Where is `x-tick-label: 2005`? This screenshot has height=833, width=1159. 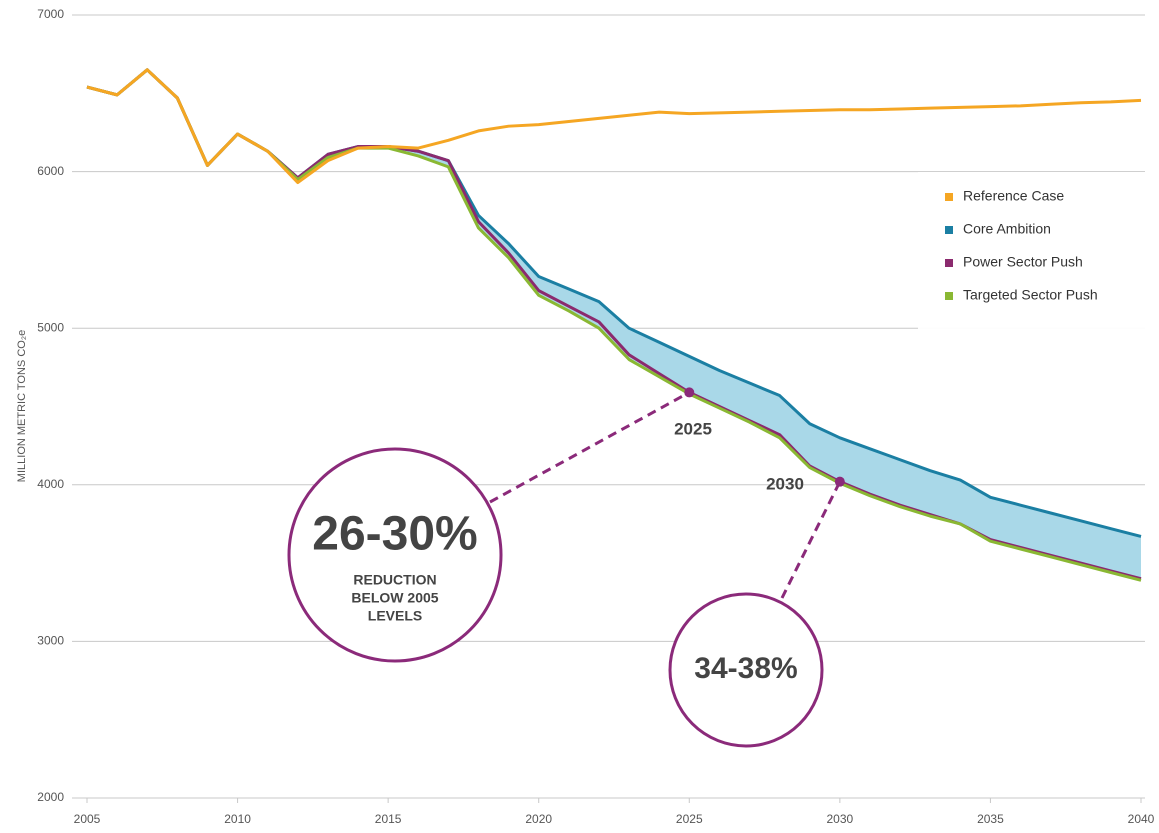
x-tick-label: 2005 is located at coordinates (87, 819).